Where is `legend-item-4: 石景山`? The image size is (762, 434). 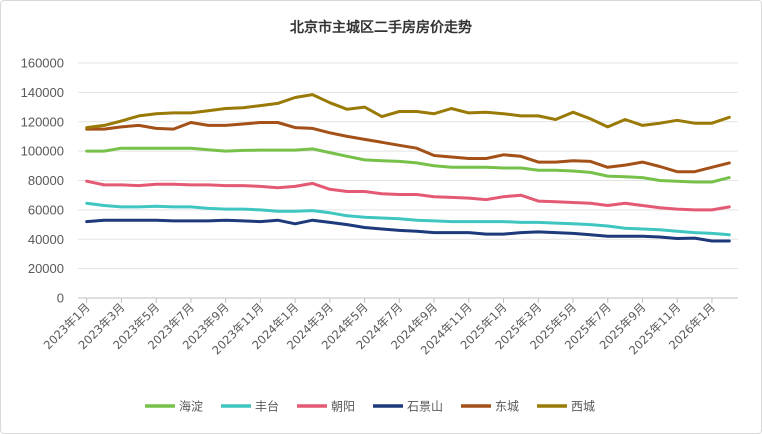 legend-item-4: 石景山 is located at coordinates (408, 407).